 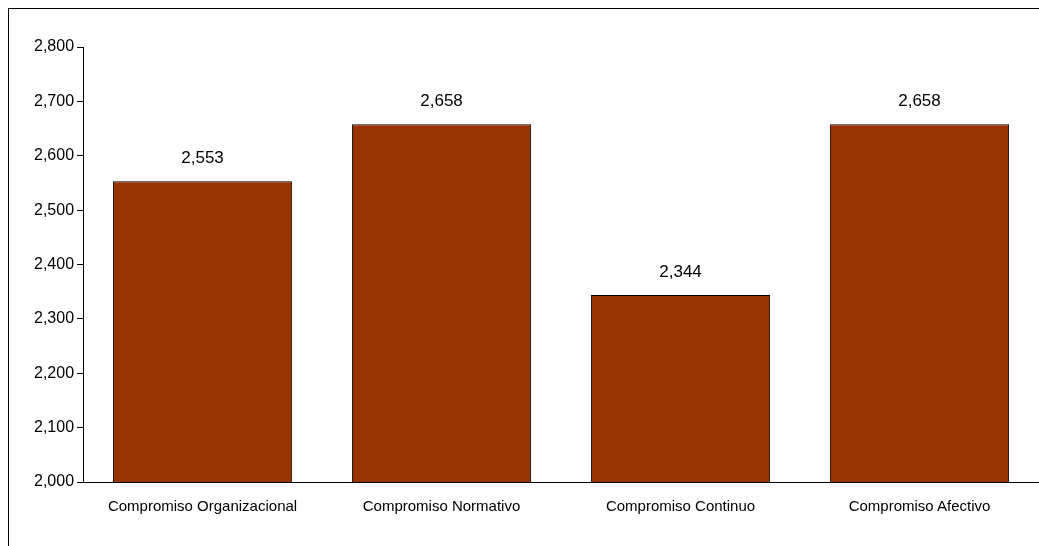 What do you see at coordinates (54, 318) in the screenshot?
I see `y-tick-label: 2,300` at bounding box center [54, 318].